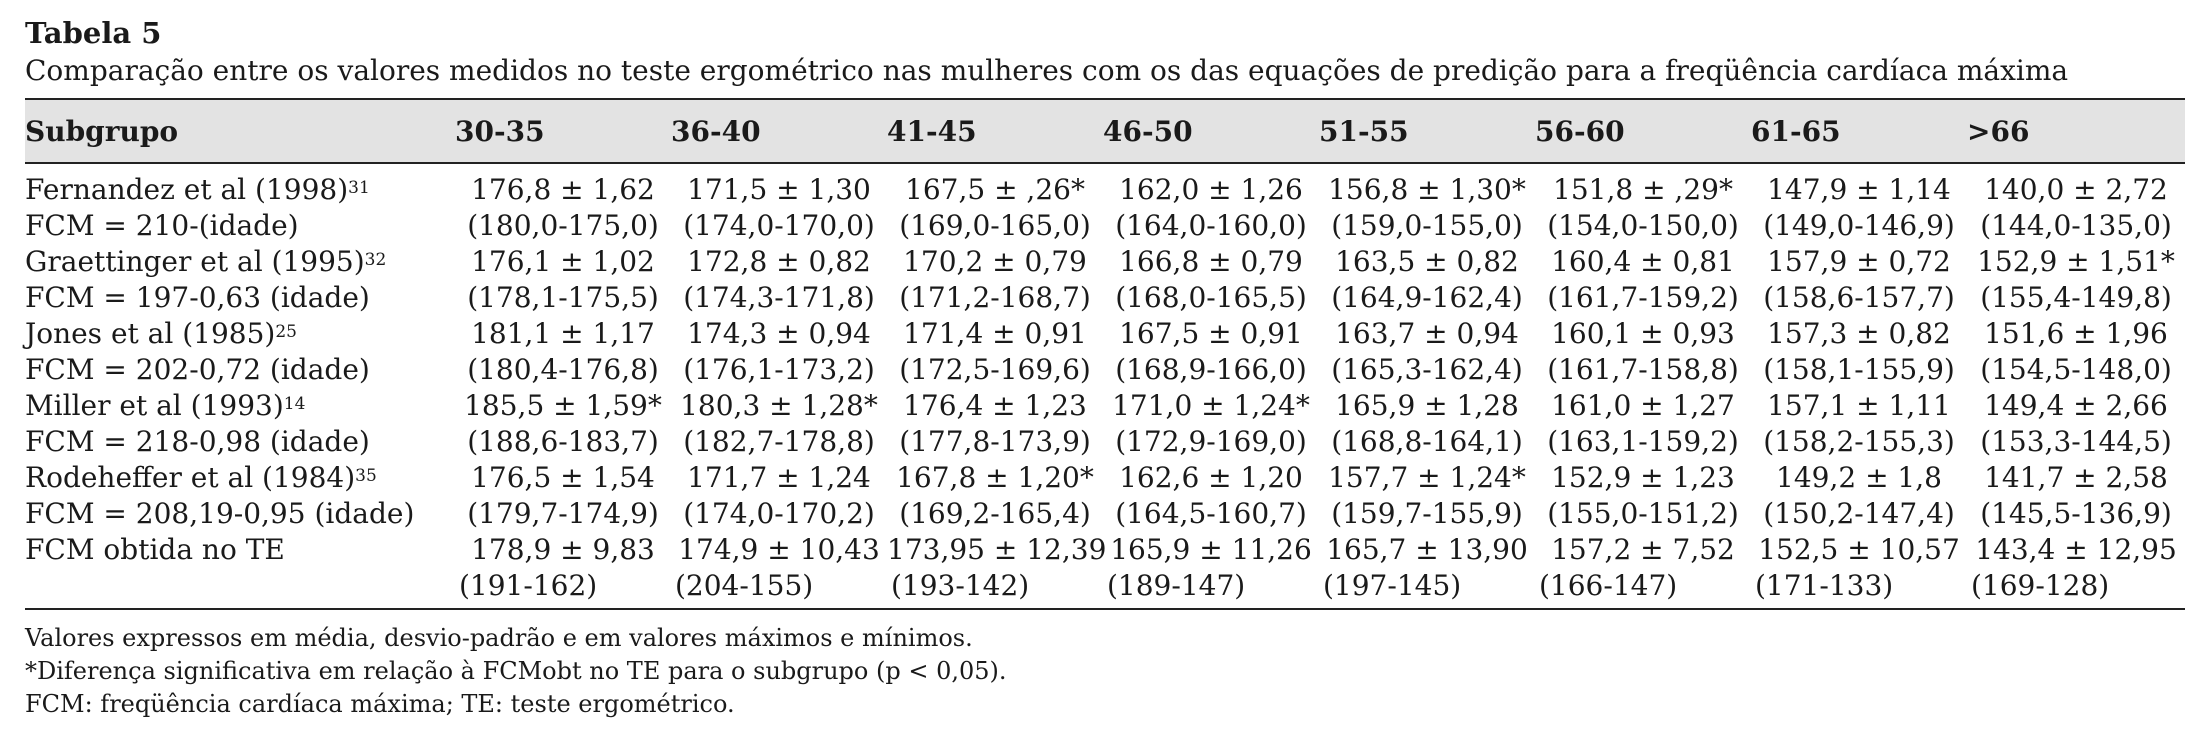 The height and width of the screenshot is (754, 2208). What do you see at coordinates (240, 185) in the screenshot?
I see `row-label: Fernandez et al (1998)31` at bounding box center [240, 185].